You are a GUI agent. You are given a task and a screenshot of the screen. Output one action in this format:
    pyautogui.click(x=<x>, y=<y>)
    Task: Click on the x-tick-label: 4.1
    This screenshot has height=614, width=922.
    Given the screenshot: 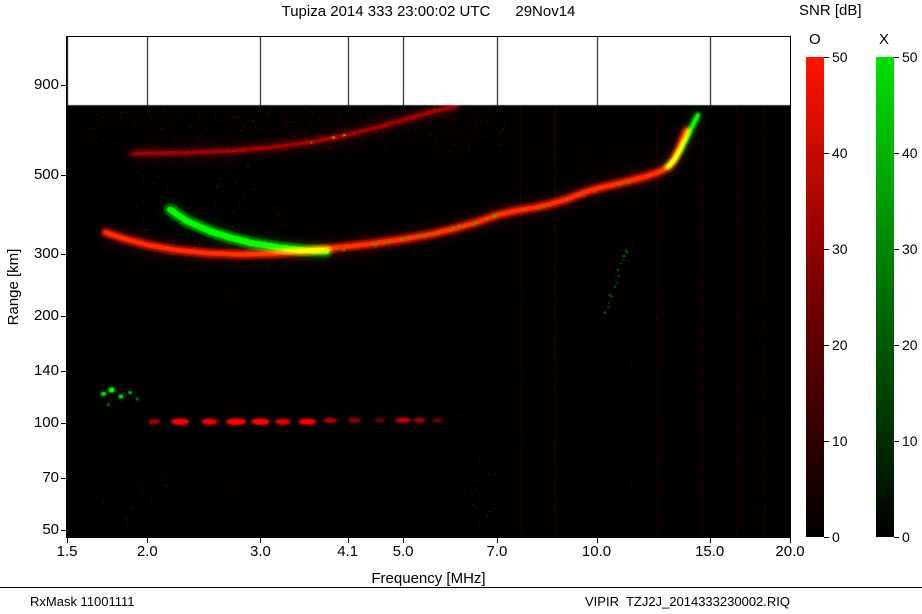 What is the action you would take?
    pyautogui.click(x=348, y=551)
    